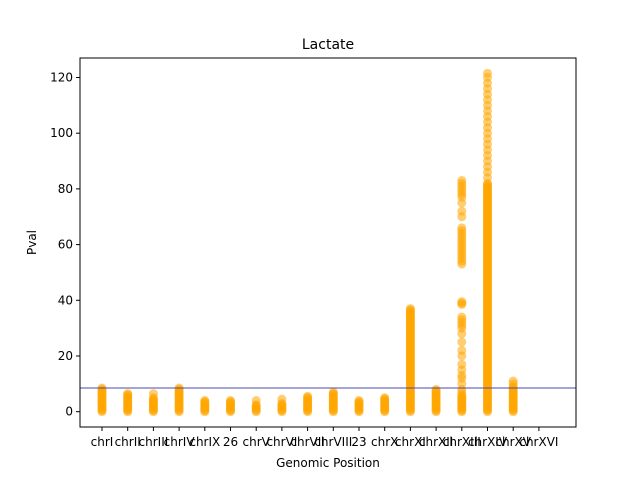 This screenshot has width=640, height=480. Describe the element at coordinates (307, 442) in the screenshot. I see `x-tick-label: chrVII` at that location.